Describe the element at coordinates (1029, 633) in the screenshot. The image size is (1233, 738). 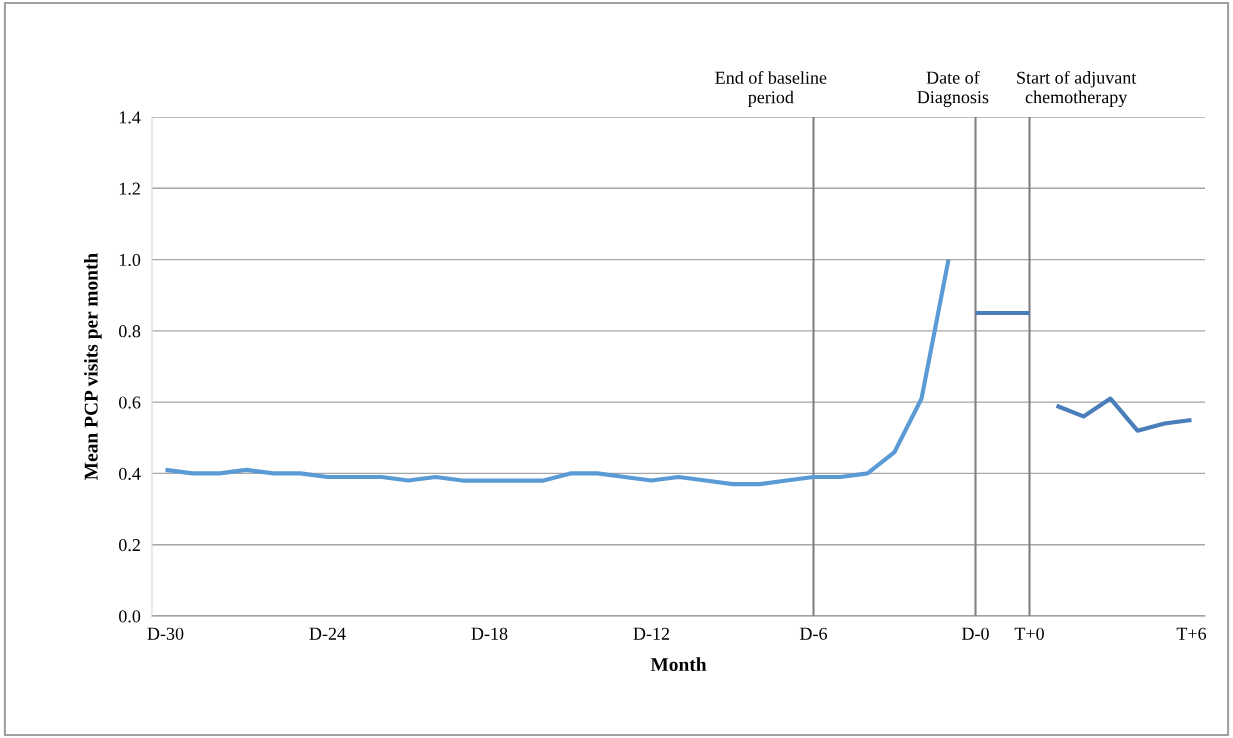
I see `x-tick-label: T+0` at that location.